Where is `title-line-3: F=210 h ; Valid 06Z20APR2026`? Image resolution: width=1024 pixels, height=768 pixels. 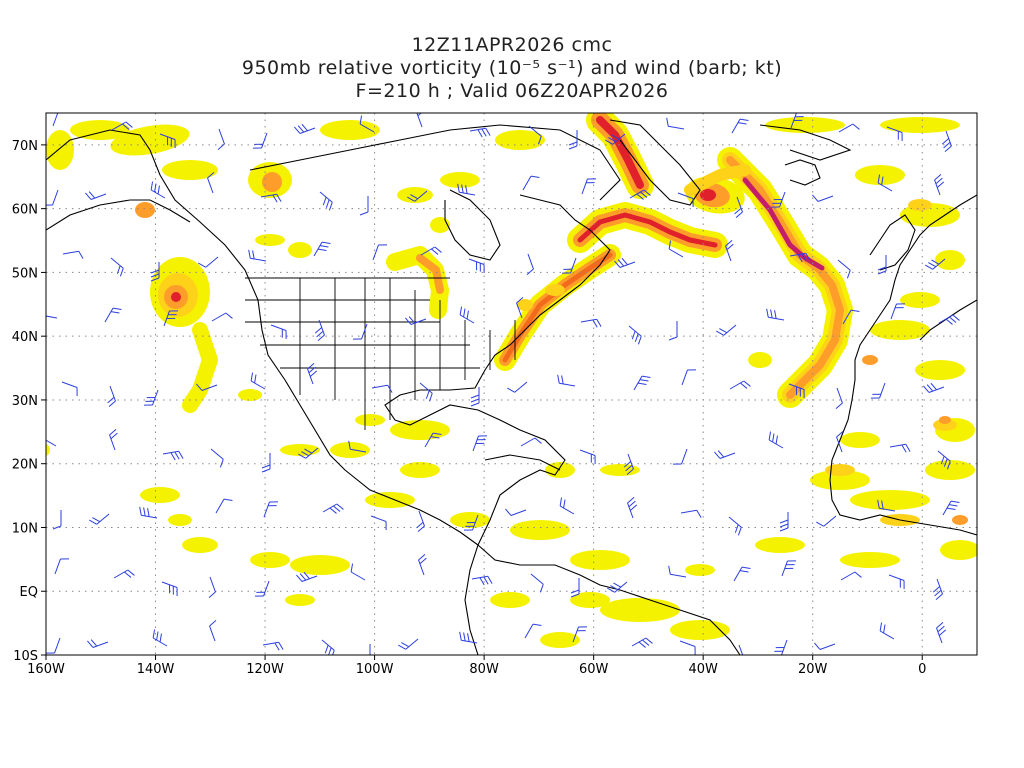 title-line-3: F=210 h ; Valid 06Z20APR2026 is located at coordinates (512, 91).